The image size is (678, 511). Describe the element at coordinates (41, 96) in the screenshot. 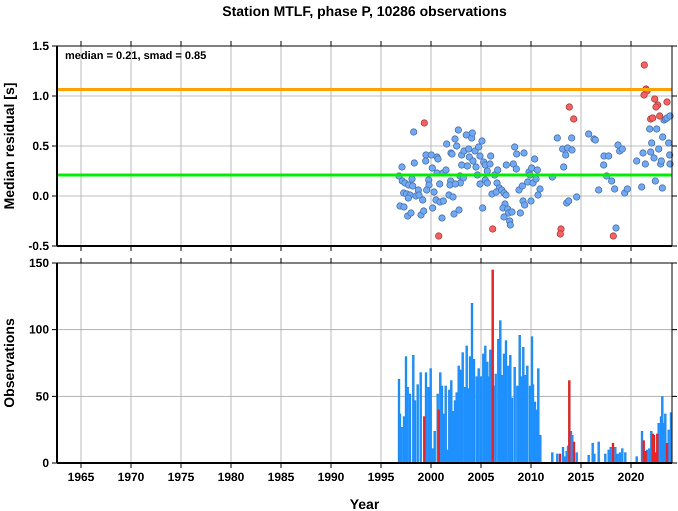

I see `y-tick-label: 1.0` at that location.